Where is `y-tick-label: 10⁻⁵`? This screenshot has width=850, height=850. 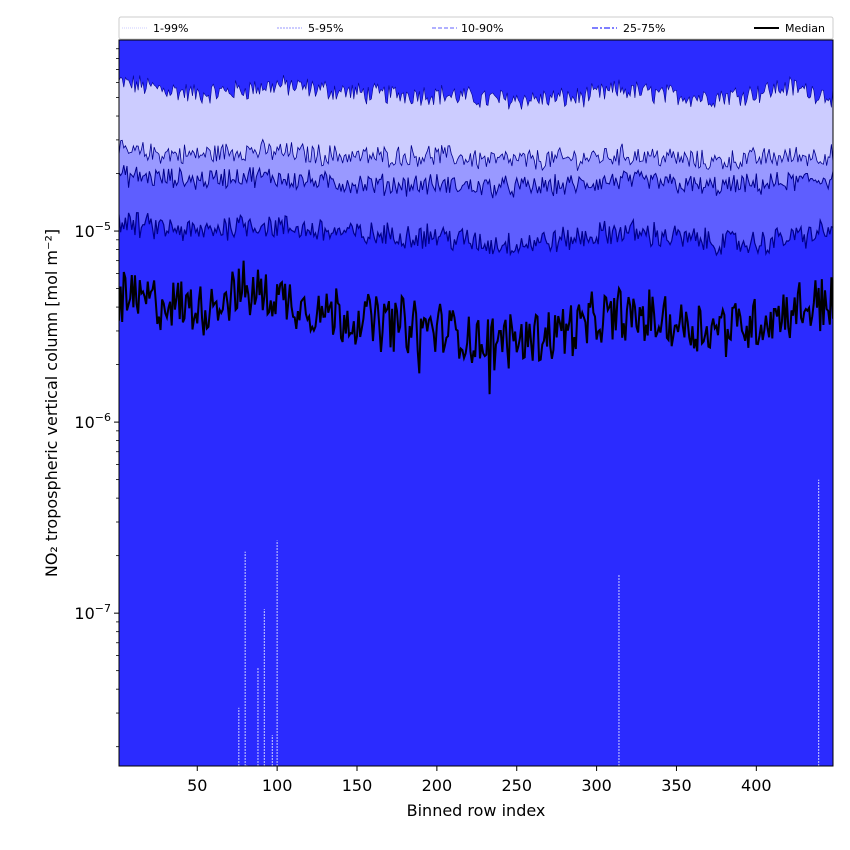
y-tick-label: 10⁻⁵ is located at coordinates (92, 230).